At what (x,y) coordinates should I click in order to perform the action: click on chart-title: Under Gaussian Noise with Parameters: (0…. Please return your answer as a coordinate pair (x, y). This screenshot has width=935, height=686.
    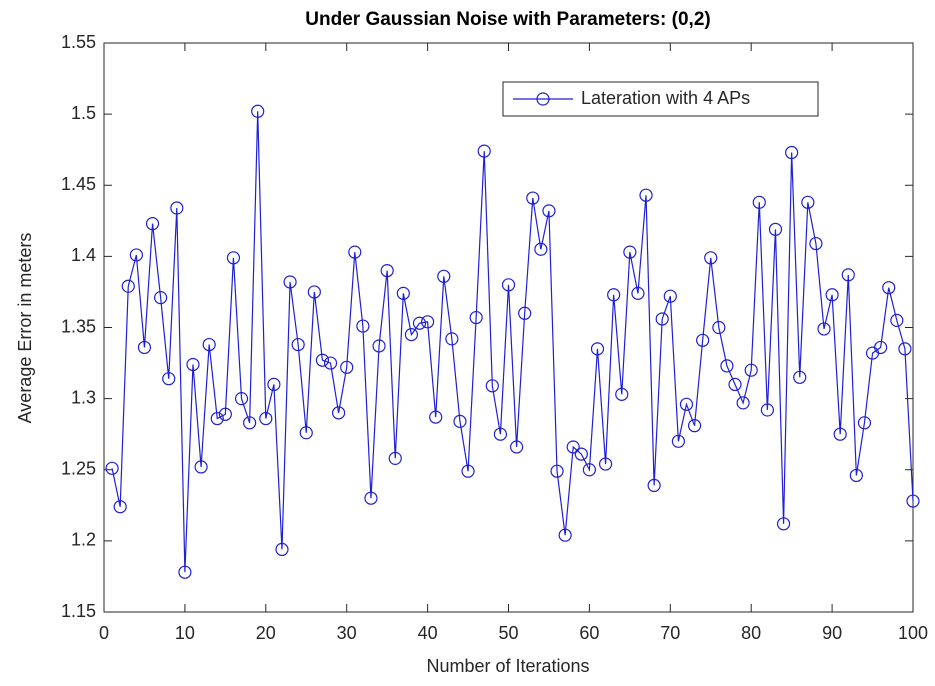
    Looking at the image, I should click on (507, 19).